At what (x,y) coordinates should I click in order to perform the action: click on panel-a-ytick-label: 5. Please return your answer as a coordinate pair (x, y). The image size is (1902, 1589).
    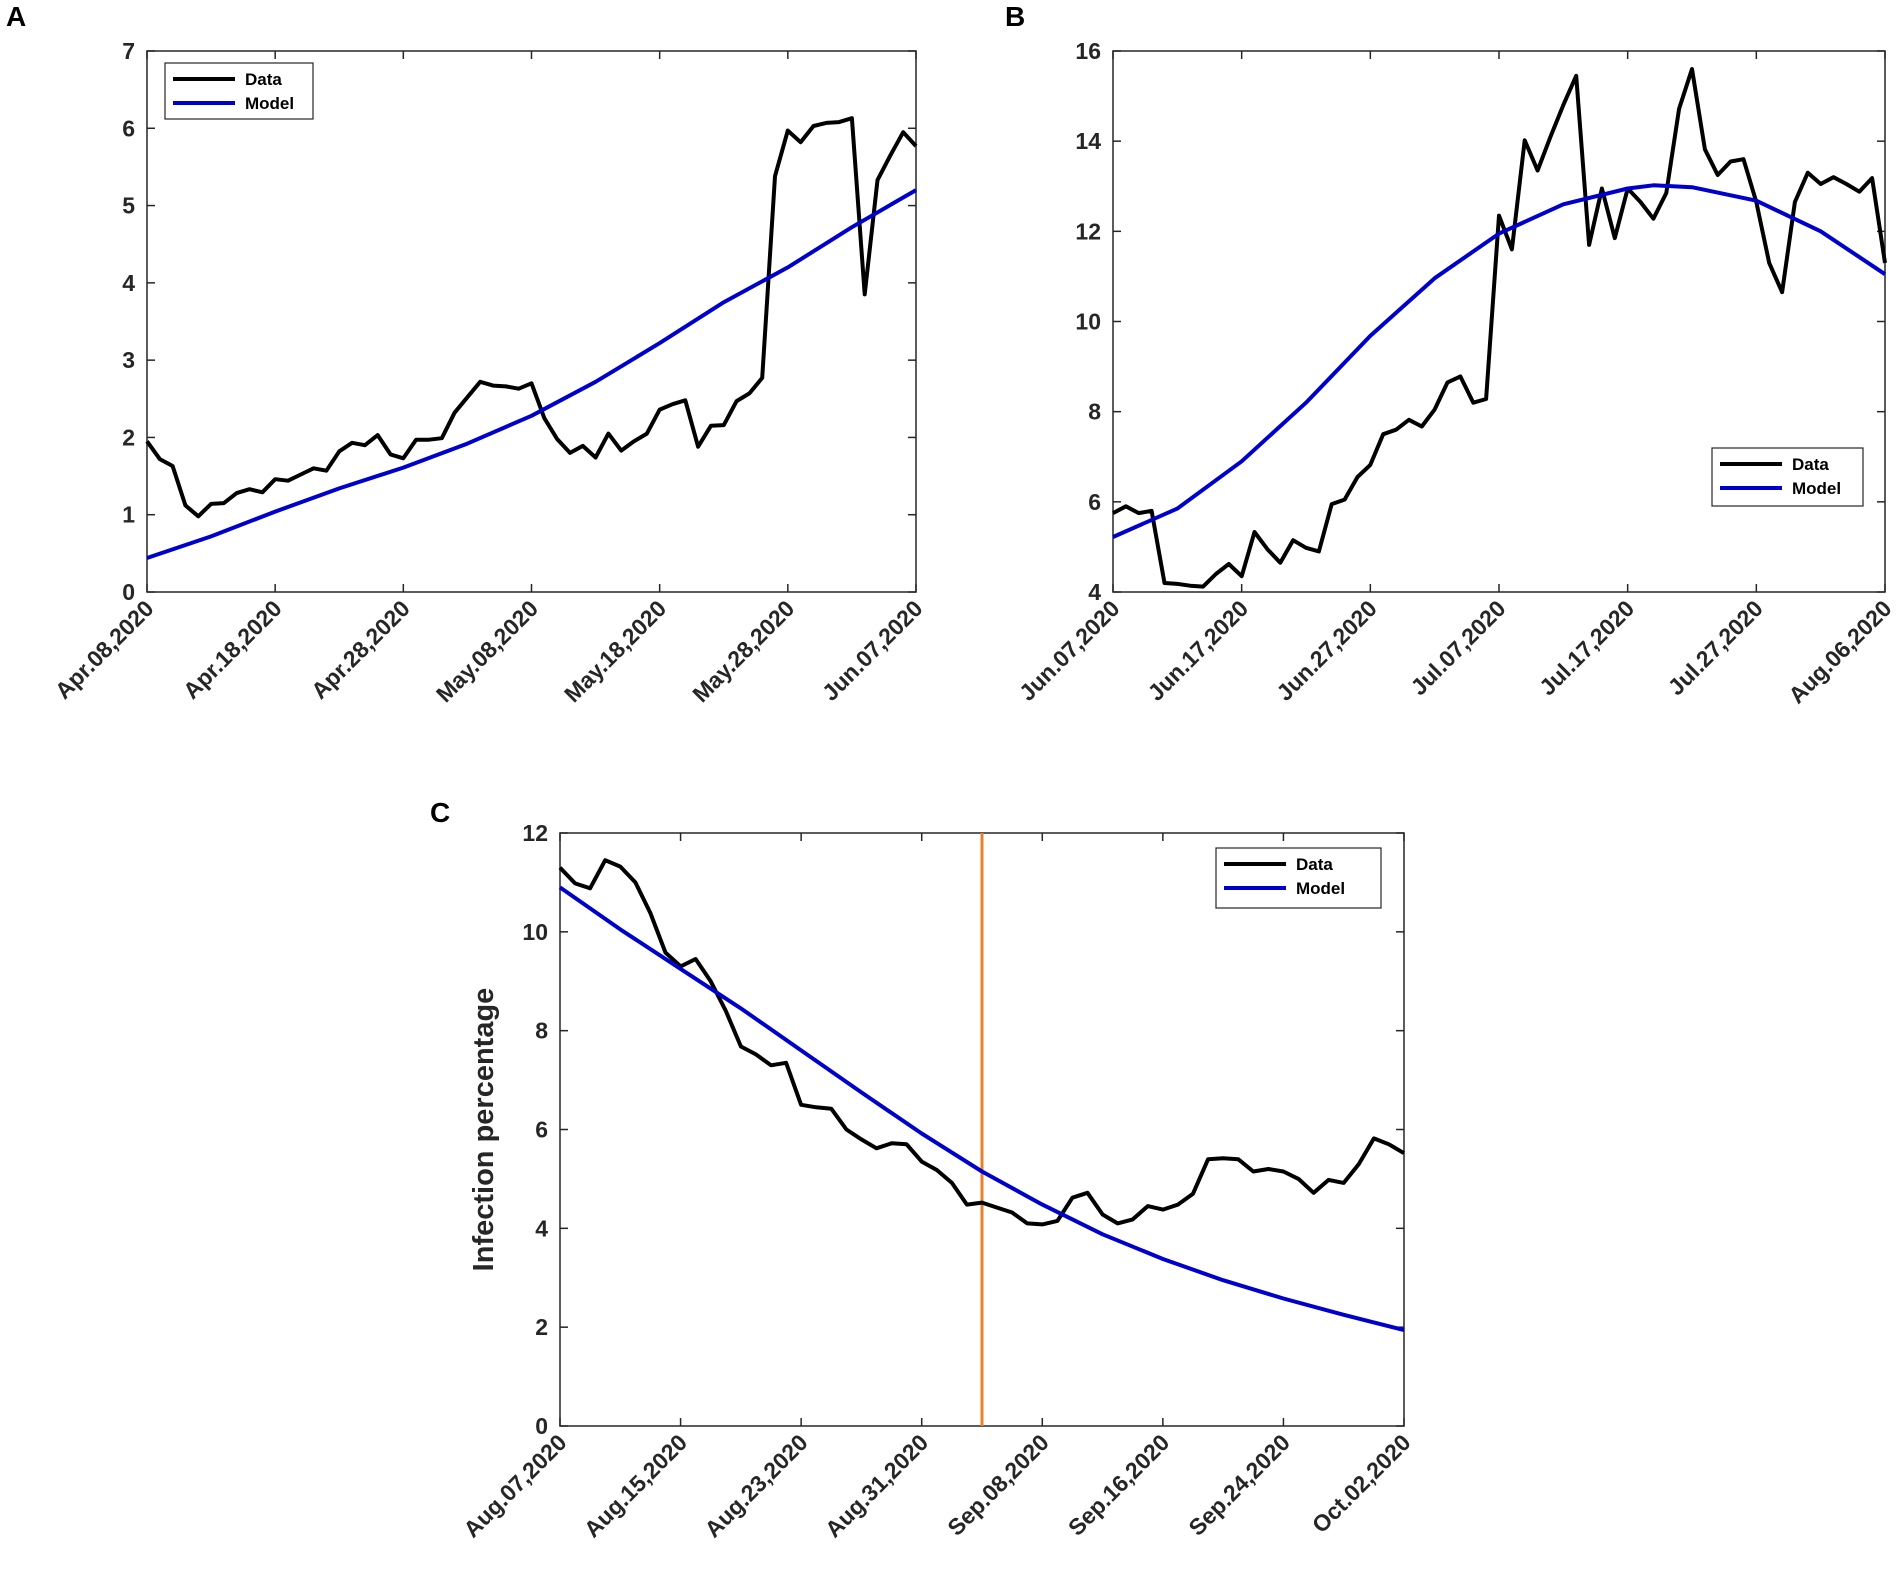
    Looking at the image, I should click on (128, 206).